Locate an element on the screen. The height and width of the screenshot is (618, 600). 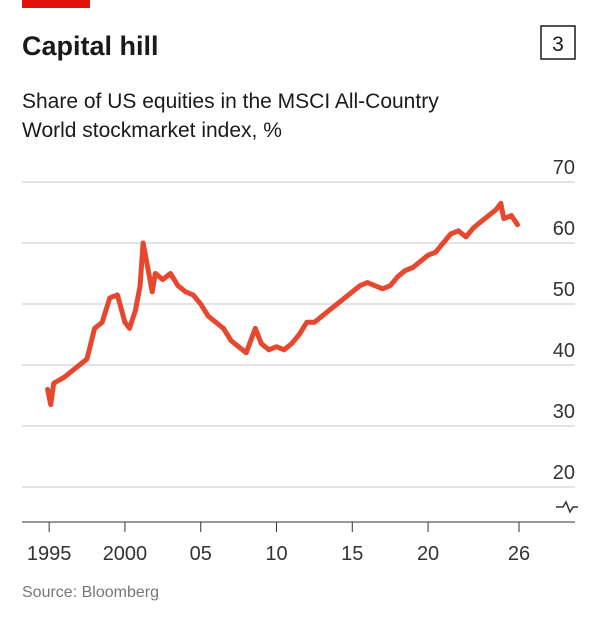
axis-break is located at coordinates (567, 507).